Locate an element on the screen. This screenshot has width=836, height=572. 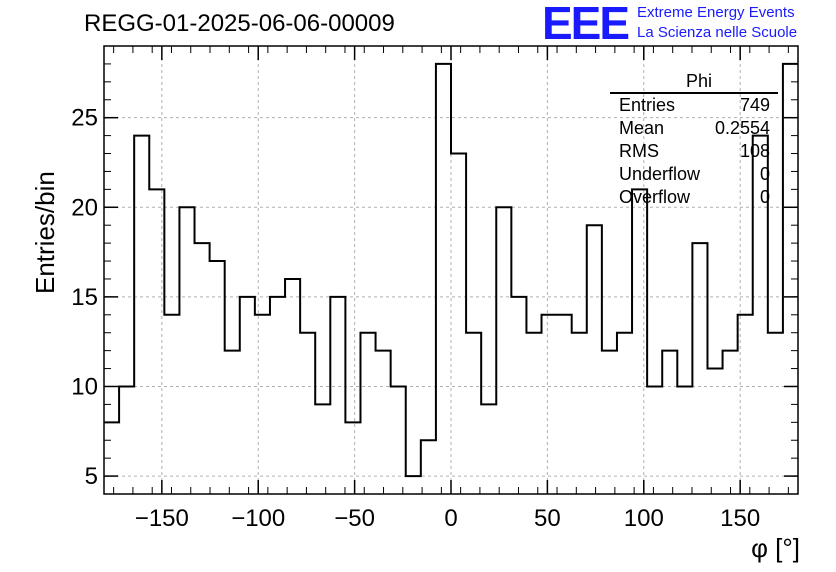
stats-value: 749 is located at coordinates (754, 105).